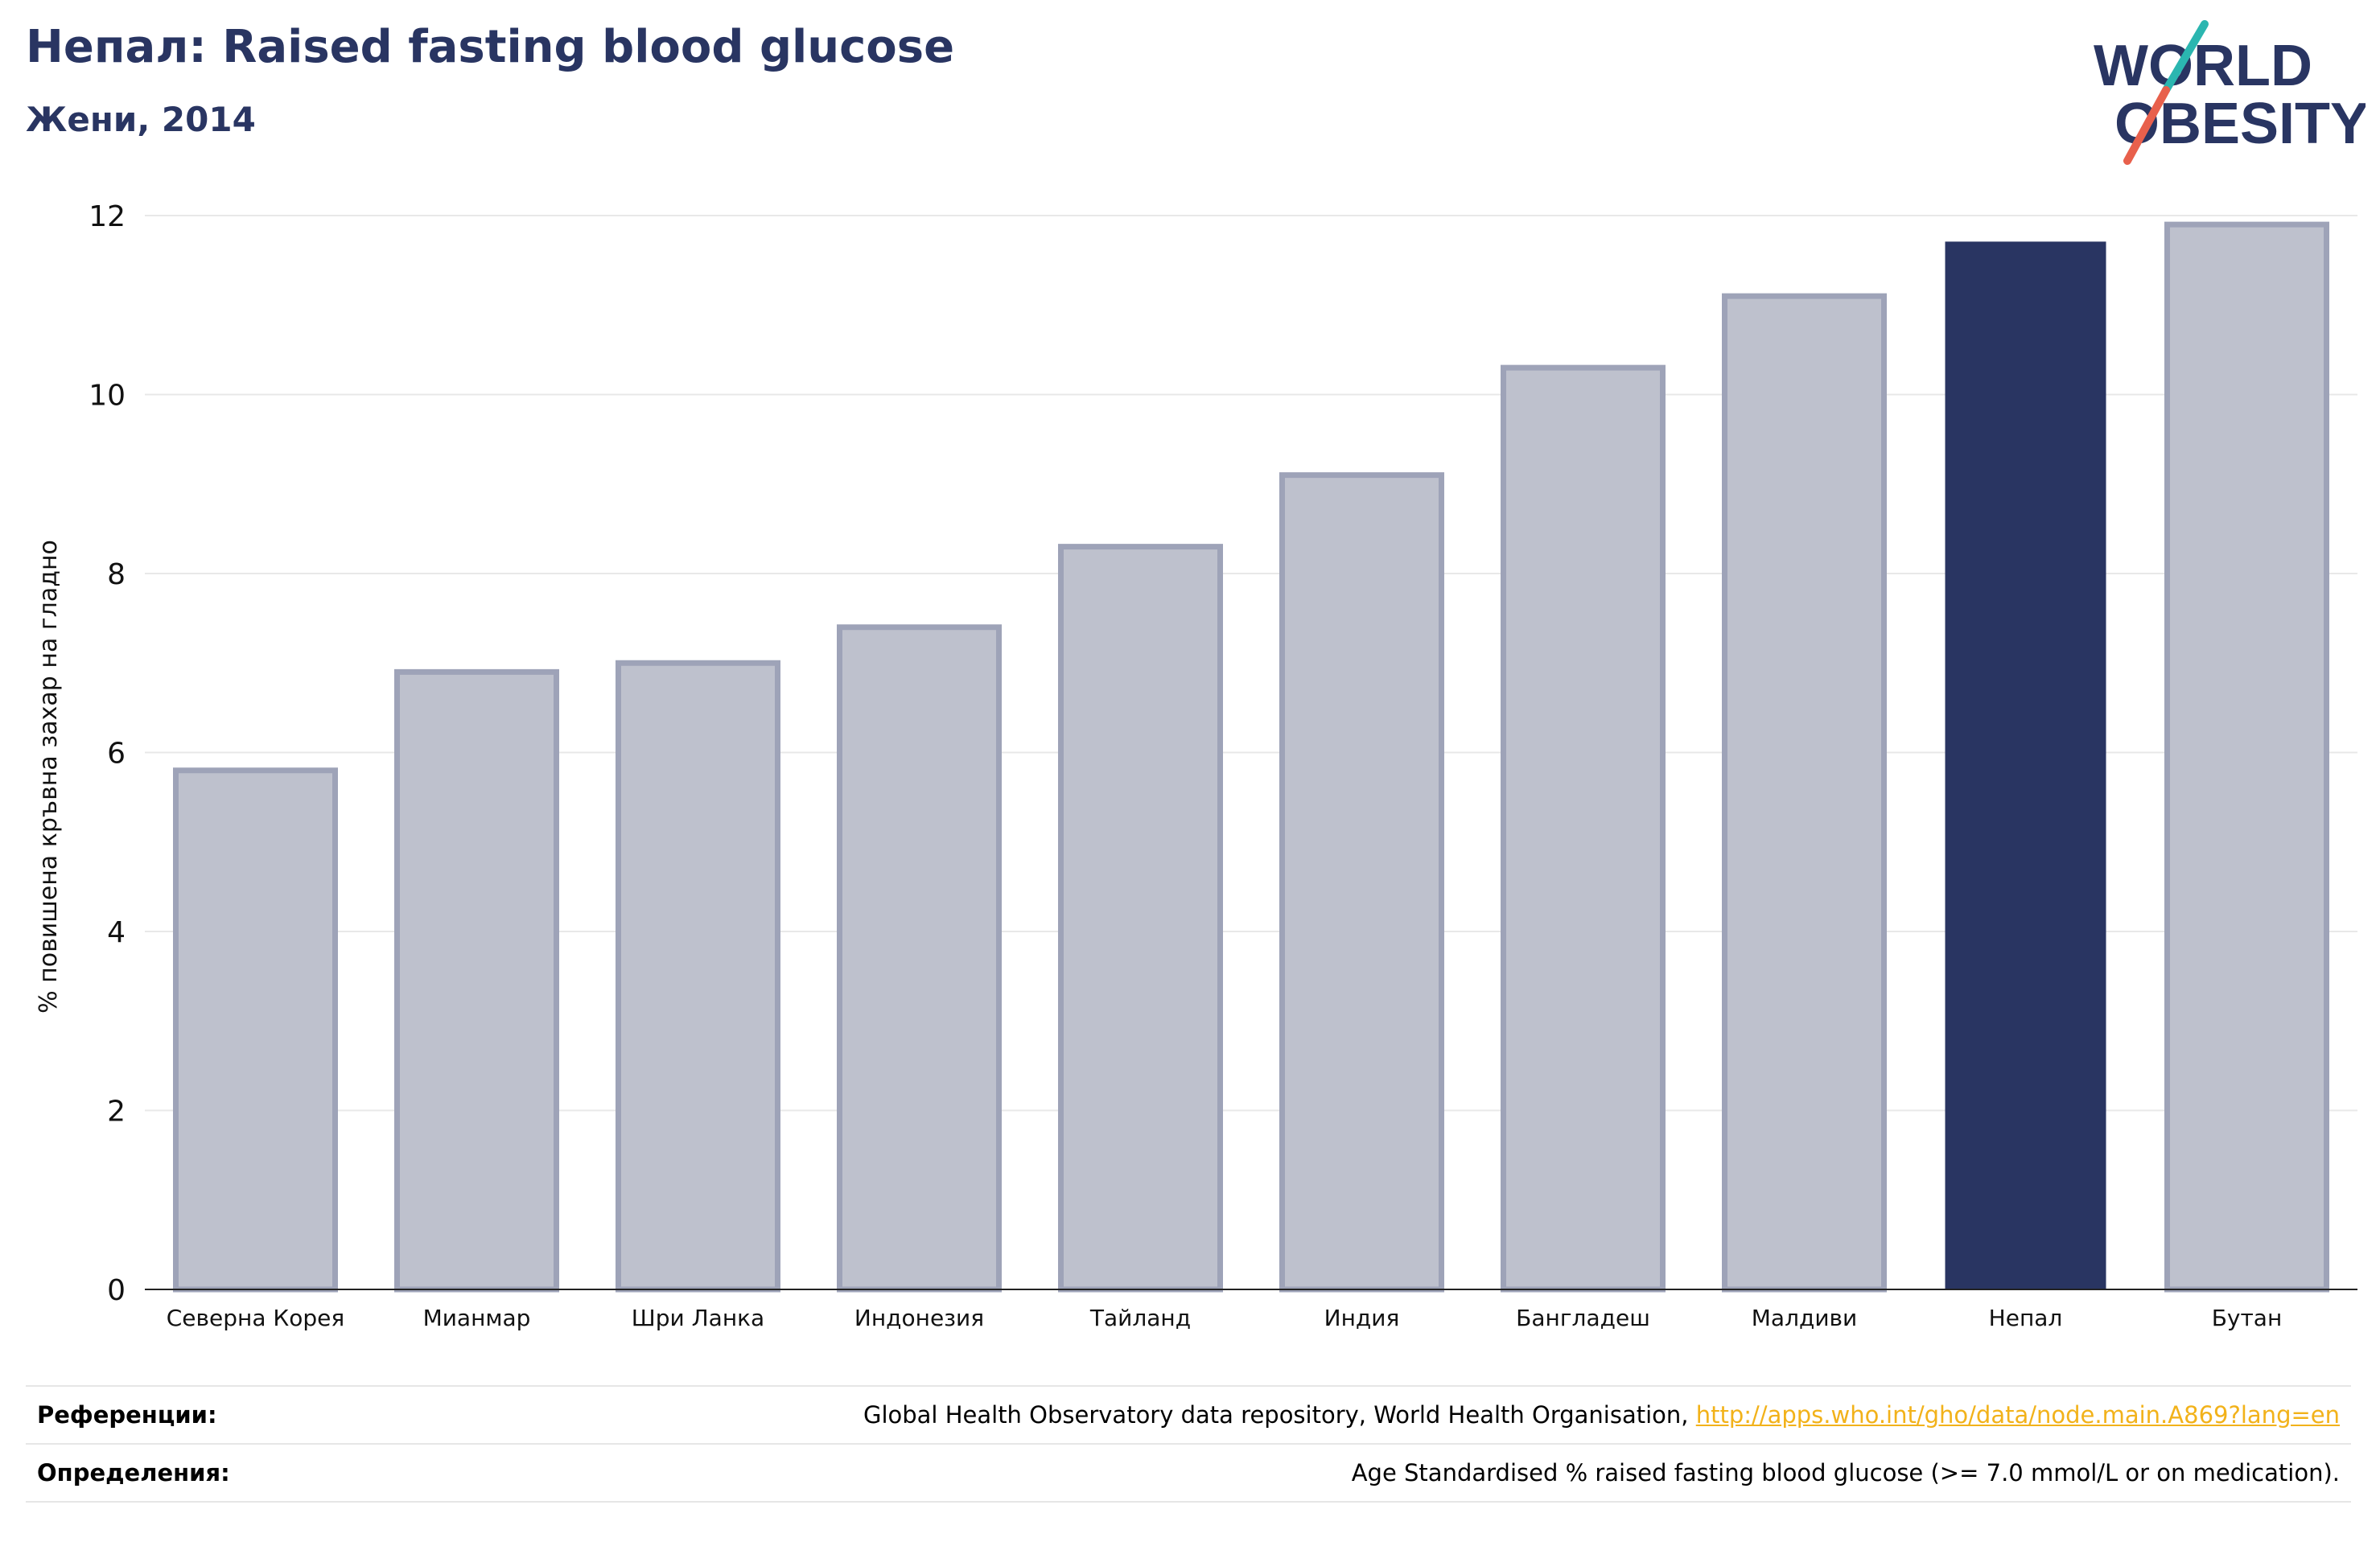  What do you see at coordinates (127, 1415) in the screenshot?
I see `references-label: Референции:` at bounding box center [127, 1415].